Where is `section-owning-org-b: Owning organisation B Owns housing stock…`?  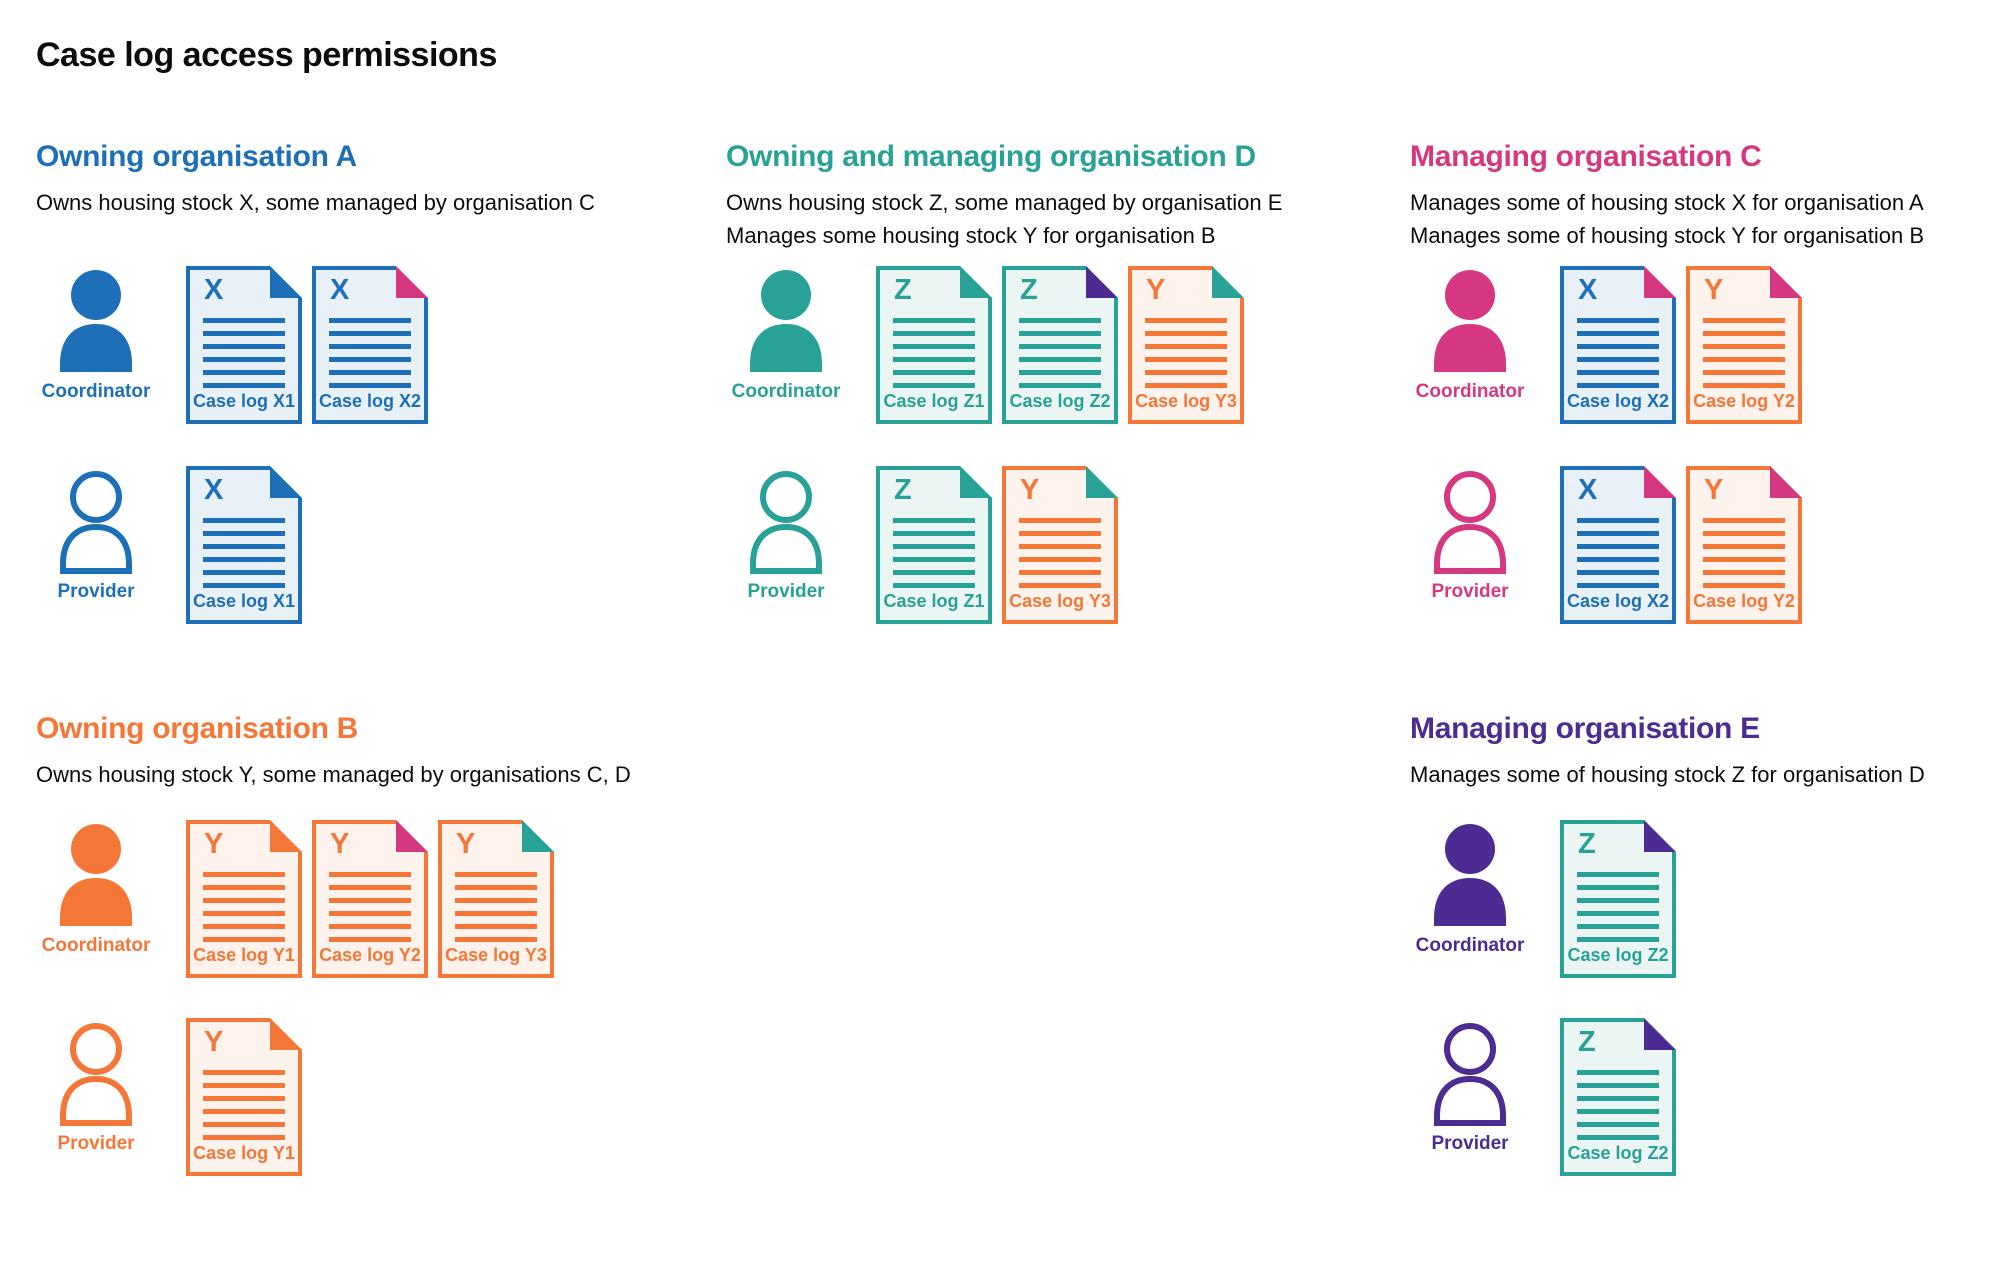 section-owning-org-b: Owning organisation B Owns housing stock… is located at coordinates (366, 992).